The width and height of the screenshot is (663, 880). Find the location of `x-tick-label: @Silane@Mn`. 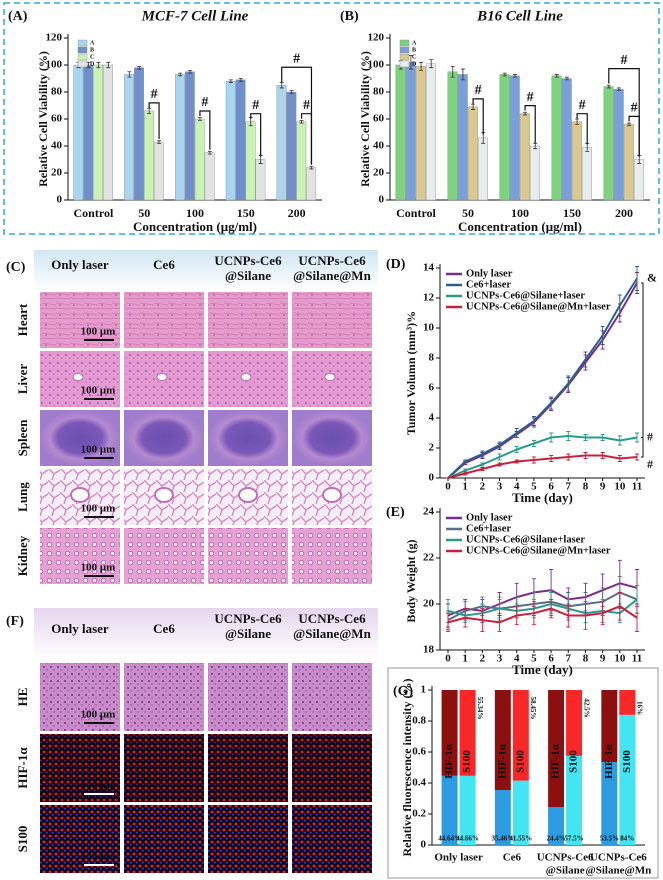

x-tick-label: @Silane@Mn is located at coordinates (619, 871).